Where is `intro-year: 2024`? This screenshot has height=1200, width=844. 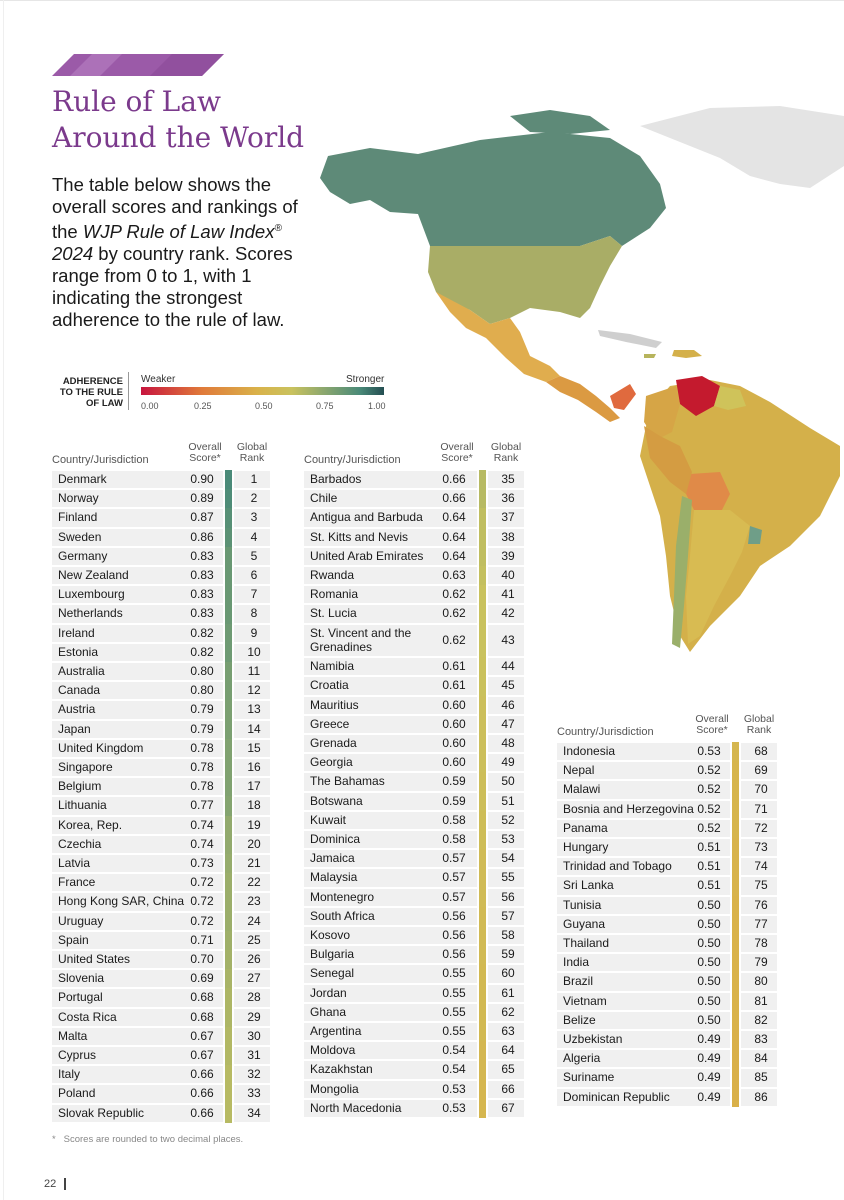
intro-year: 2024 is located at coordinates (73, 254).